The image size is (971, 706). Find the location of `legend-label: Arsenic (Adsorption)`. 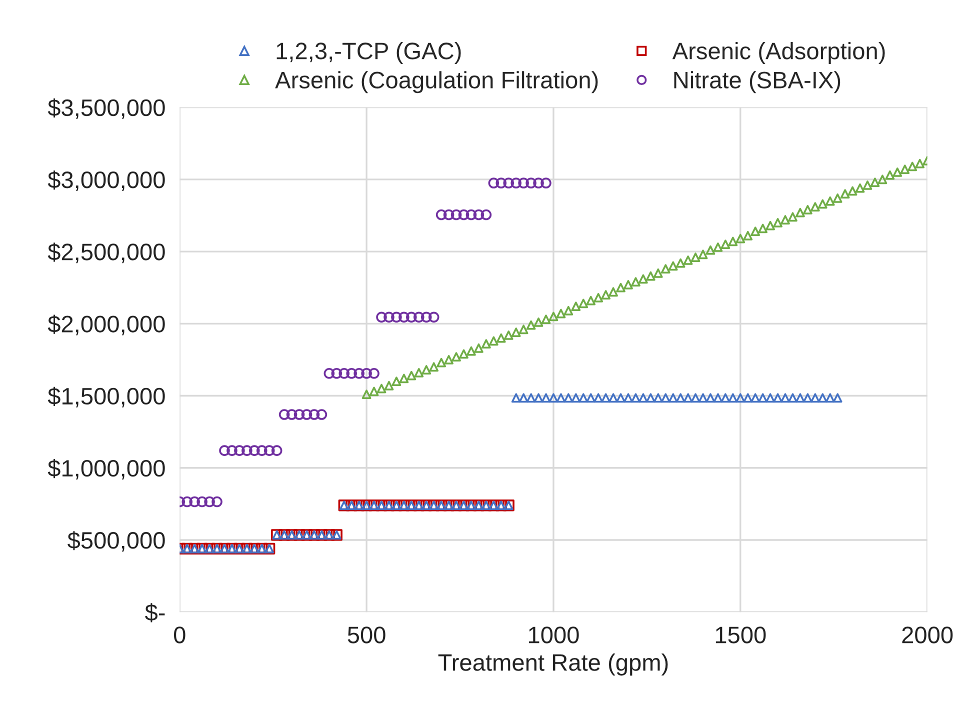

legend-label: Arsenic (Adsorption) is located at coordinates (778, 53).